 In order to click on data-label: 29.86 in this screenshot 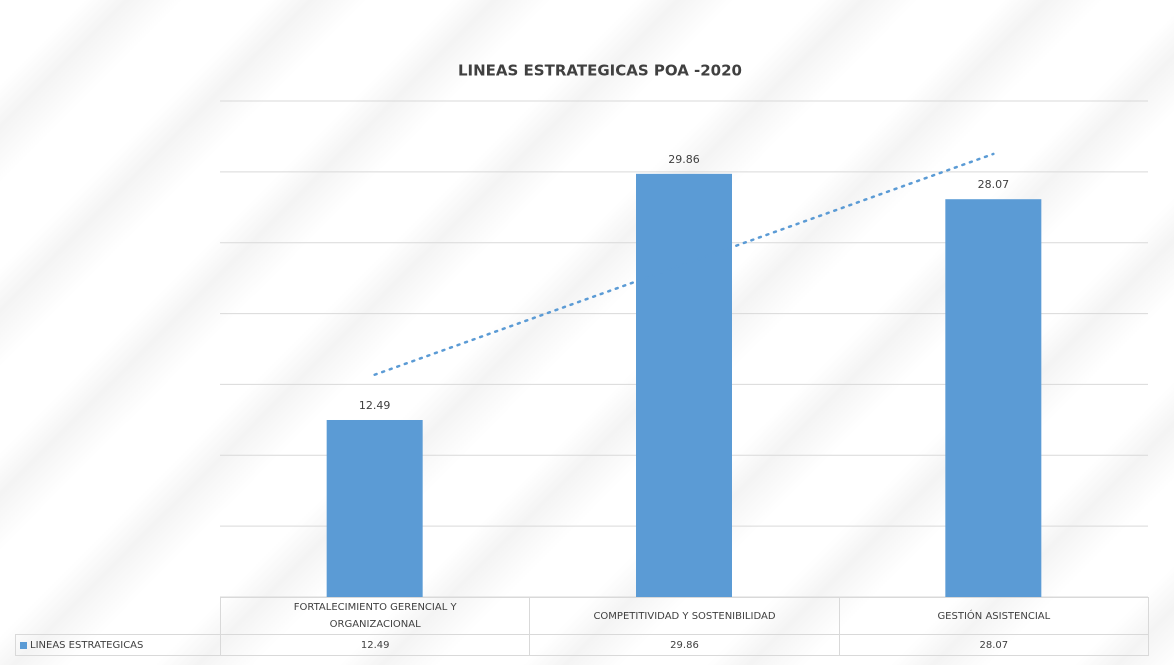, I will do `click(684, 159)`.